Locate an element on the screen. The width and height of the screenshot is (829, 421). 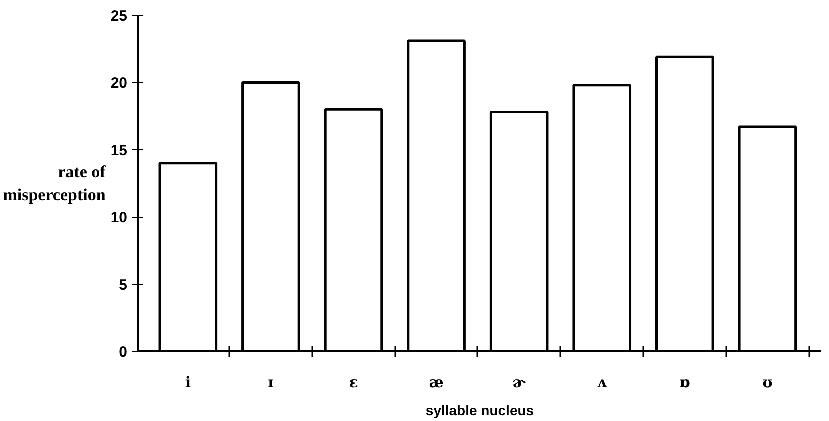
y-tick-label: 0 is located at coordinates (123, 352).